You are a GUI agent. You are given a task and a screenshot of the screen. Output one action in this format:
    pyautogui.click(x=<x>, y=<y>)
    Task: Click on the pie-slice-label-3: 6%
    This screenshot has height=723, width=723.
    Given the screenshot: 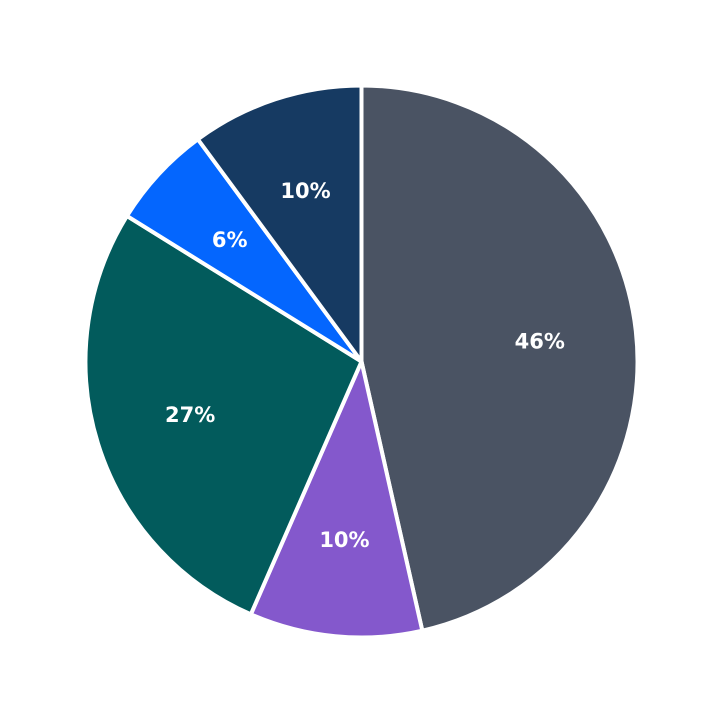 What is the action you would take?
    pyautogui.click(x=230, y=240)
    